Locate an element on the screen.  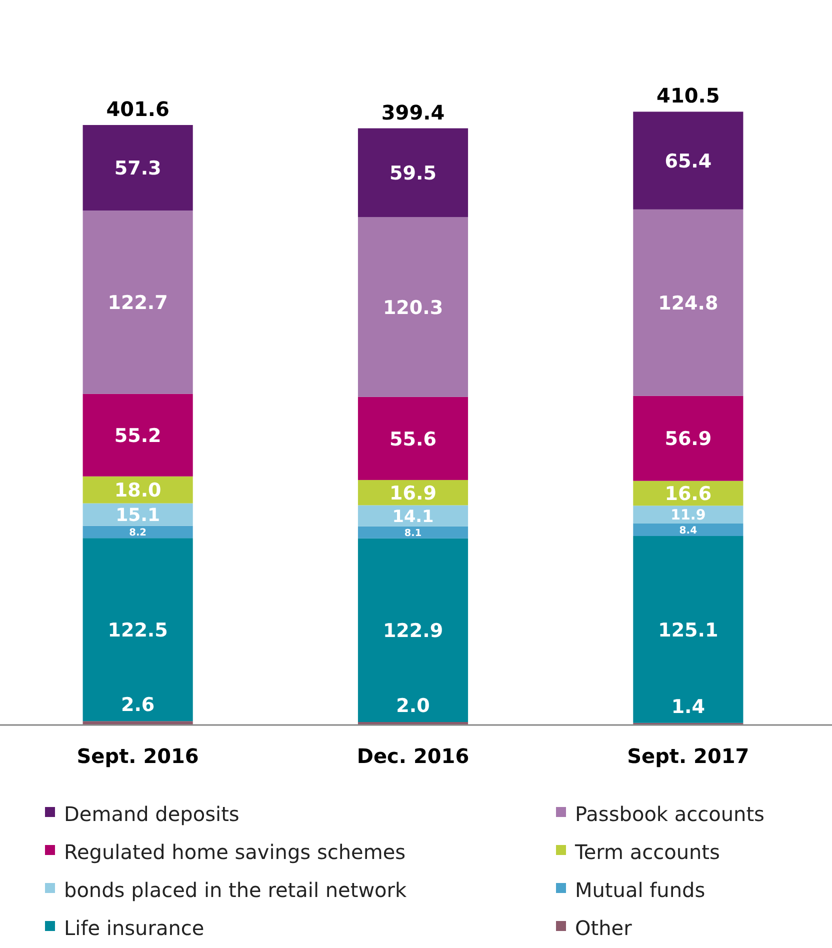
legend-label: Mutual funds is located at coordinates (640, 890).